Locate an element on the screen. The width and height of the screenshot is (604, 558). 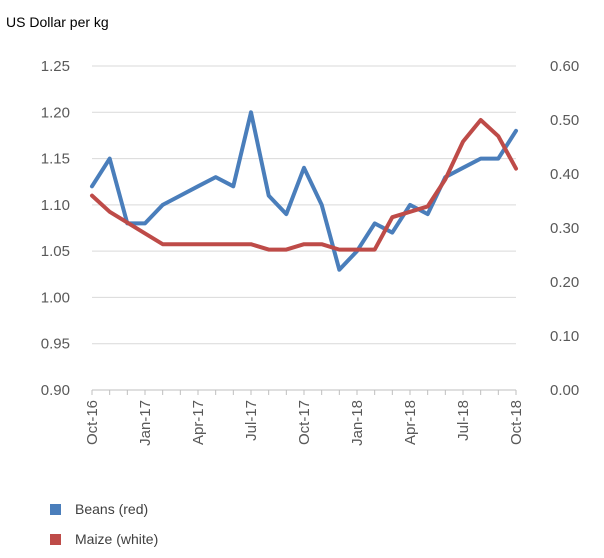
legend-item-beans: Beans (red) is located at coordinates (104, 509).